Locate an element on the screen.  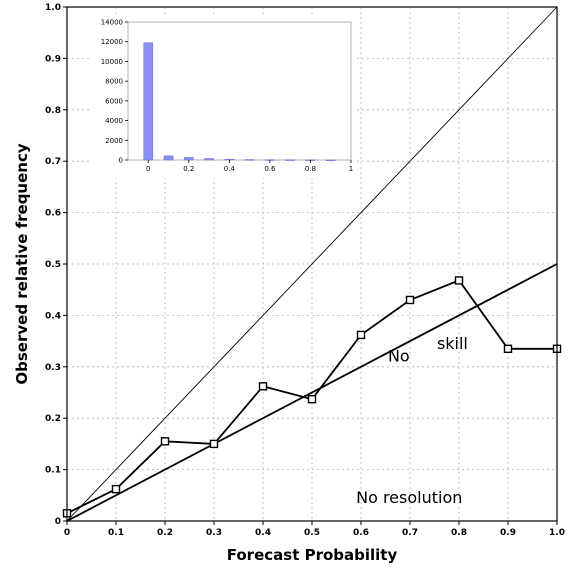
inset-y-tick-label: 0 is located at coordinates (121, 161).